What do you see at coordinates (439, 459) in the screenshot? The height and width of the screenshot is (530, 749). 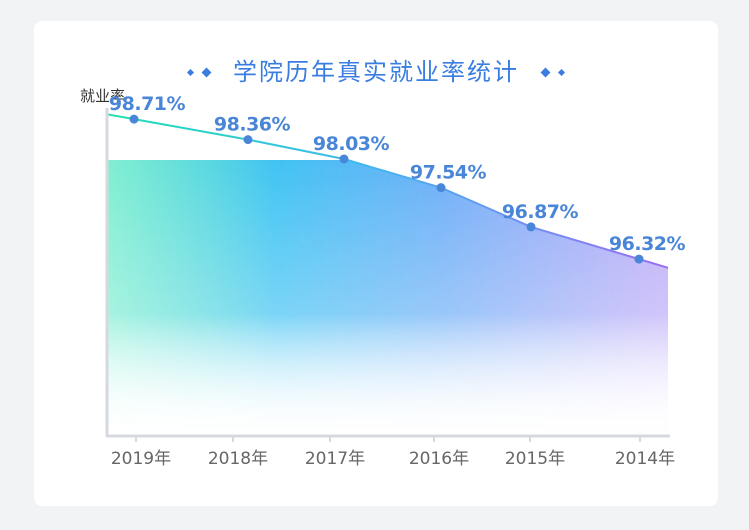 I see `x-tick-label: 2016年` at bounding box center [439, 459].